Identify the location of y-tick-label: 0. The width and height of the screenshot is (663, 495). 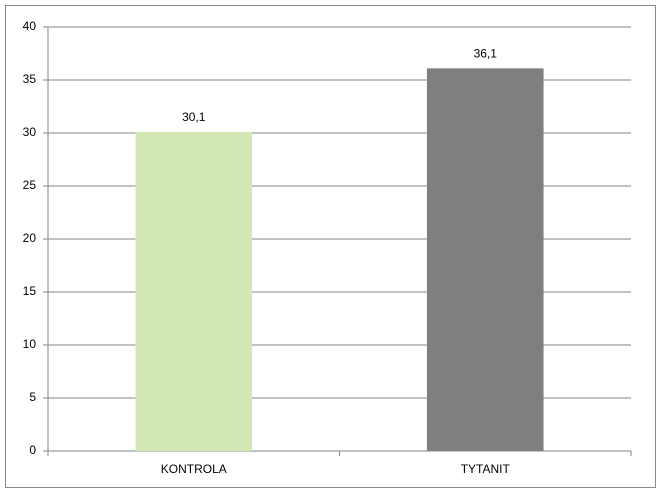
(32, 450).